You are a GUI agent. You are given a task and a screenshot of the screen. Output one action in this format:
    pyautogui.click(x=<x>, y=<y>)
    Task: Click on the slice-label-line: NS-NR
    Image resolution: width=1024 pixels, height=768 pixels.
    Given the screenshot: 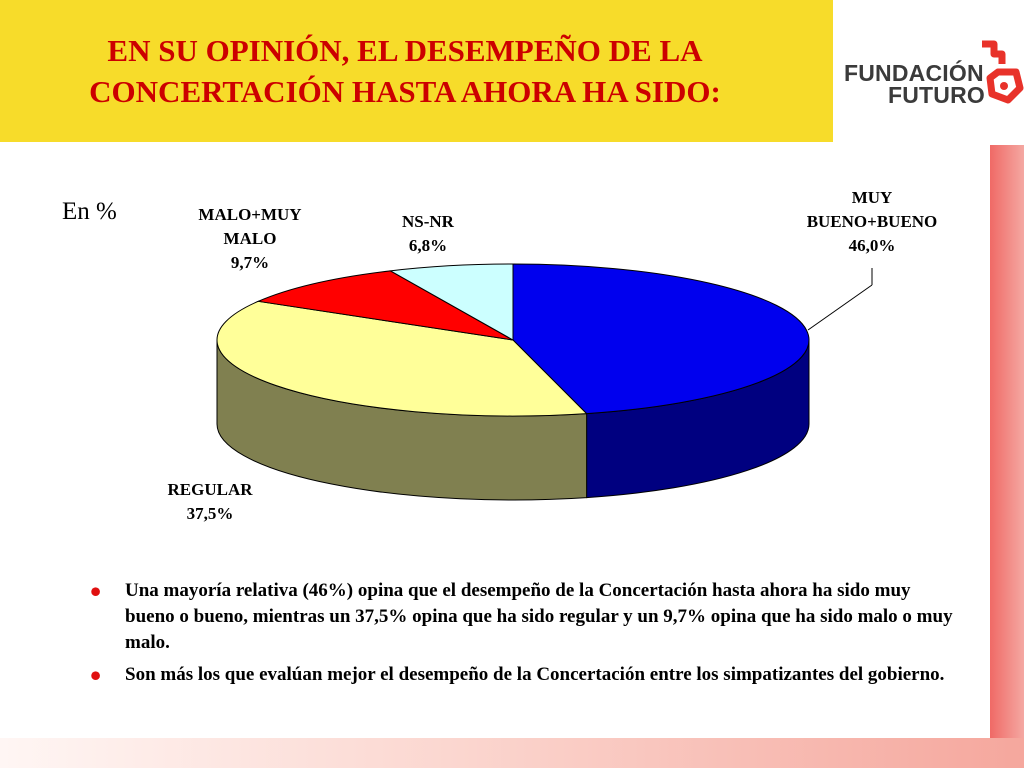 What is the action you would take?
    pyautogui.click(x=428, y=221)
    